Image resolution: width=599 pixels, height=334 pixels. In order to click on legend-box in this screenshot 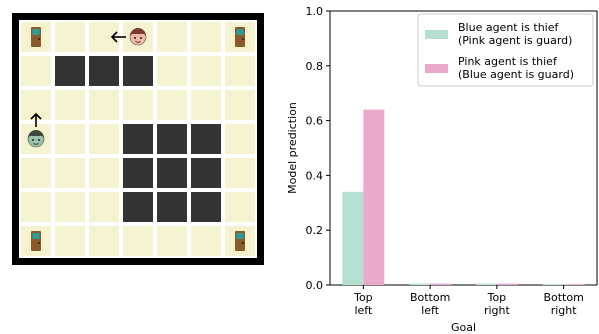, I will do `click(505, 50)`.